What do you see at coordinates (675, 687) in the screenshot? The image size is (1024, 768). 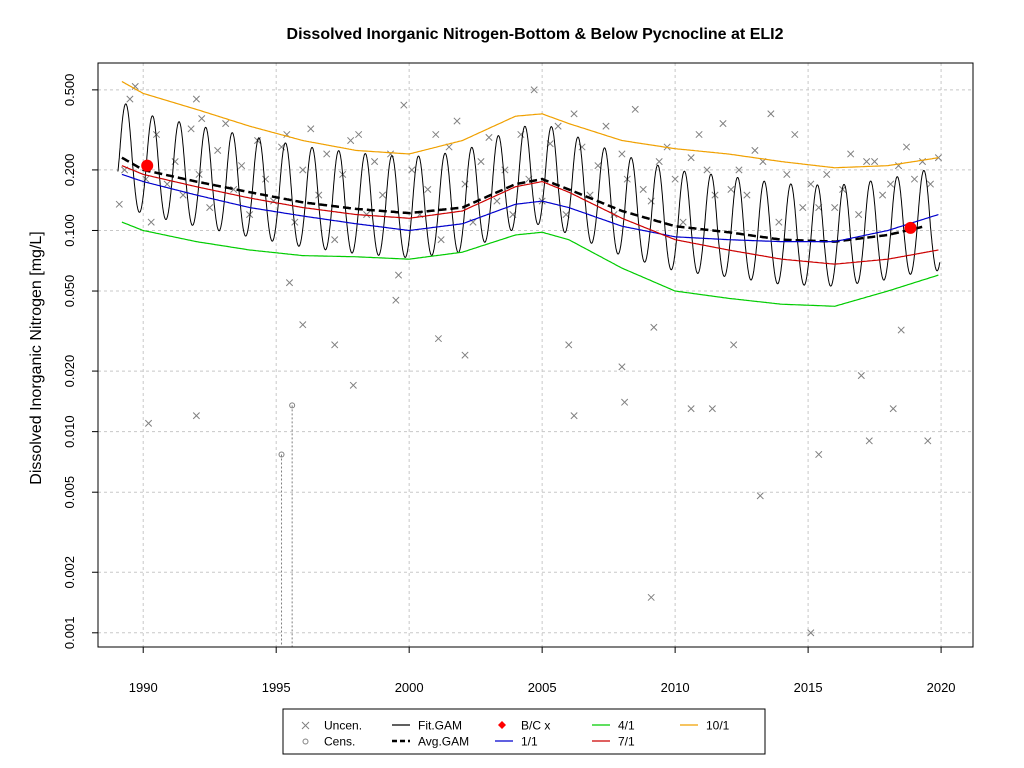 I see `x-tick-label: 2010` at bounding box center [675, 687].